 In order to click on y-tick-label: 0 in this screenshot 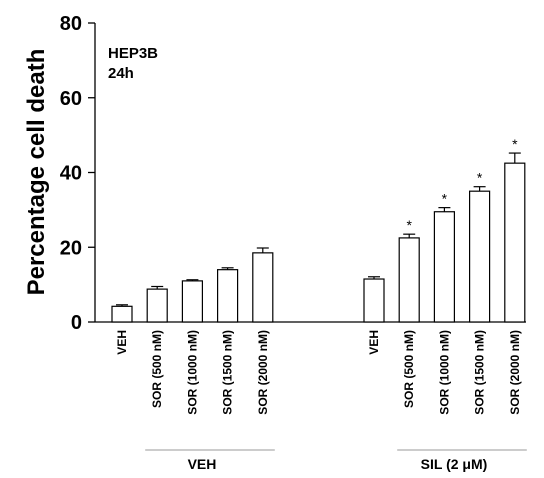, I will do `click(76, 323)`.